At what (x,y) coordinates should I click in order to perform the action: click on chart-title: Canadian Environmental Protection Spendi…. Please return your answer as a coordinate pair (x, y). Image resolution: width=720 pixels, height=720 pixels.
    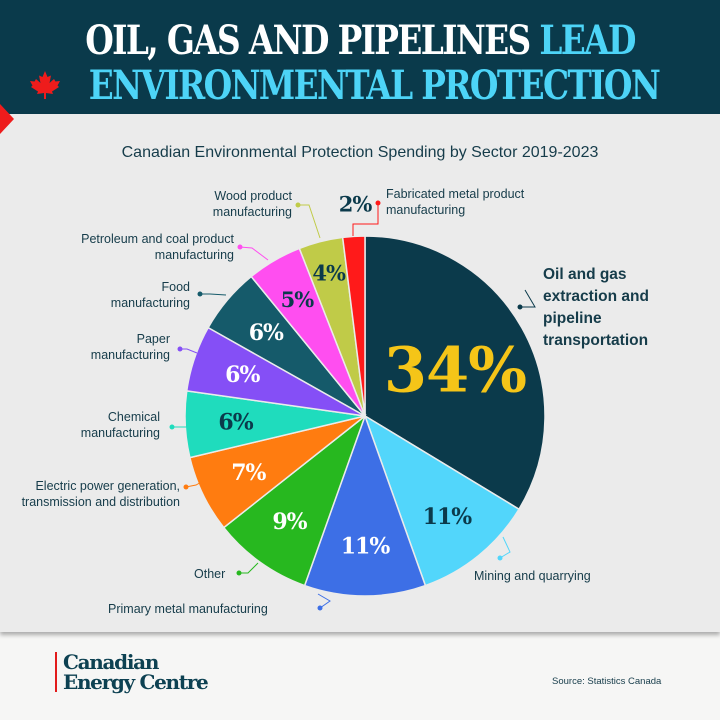
    Looking at the image, I should click on (360, 152).